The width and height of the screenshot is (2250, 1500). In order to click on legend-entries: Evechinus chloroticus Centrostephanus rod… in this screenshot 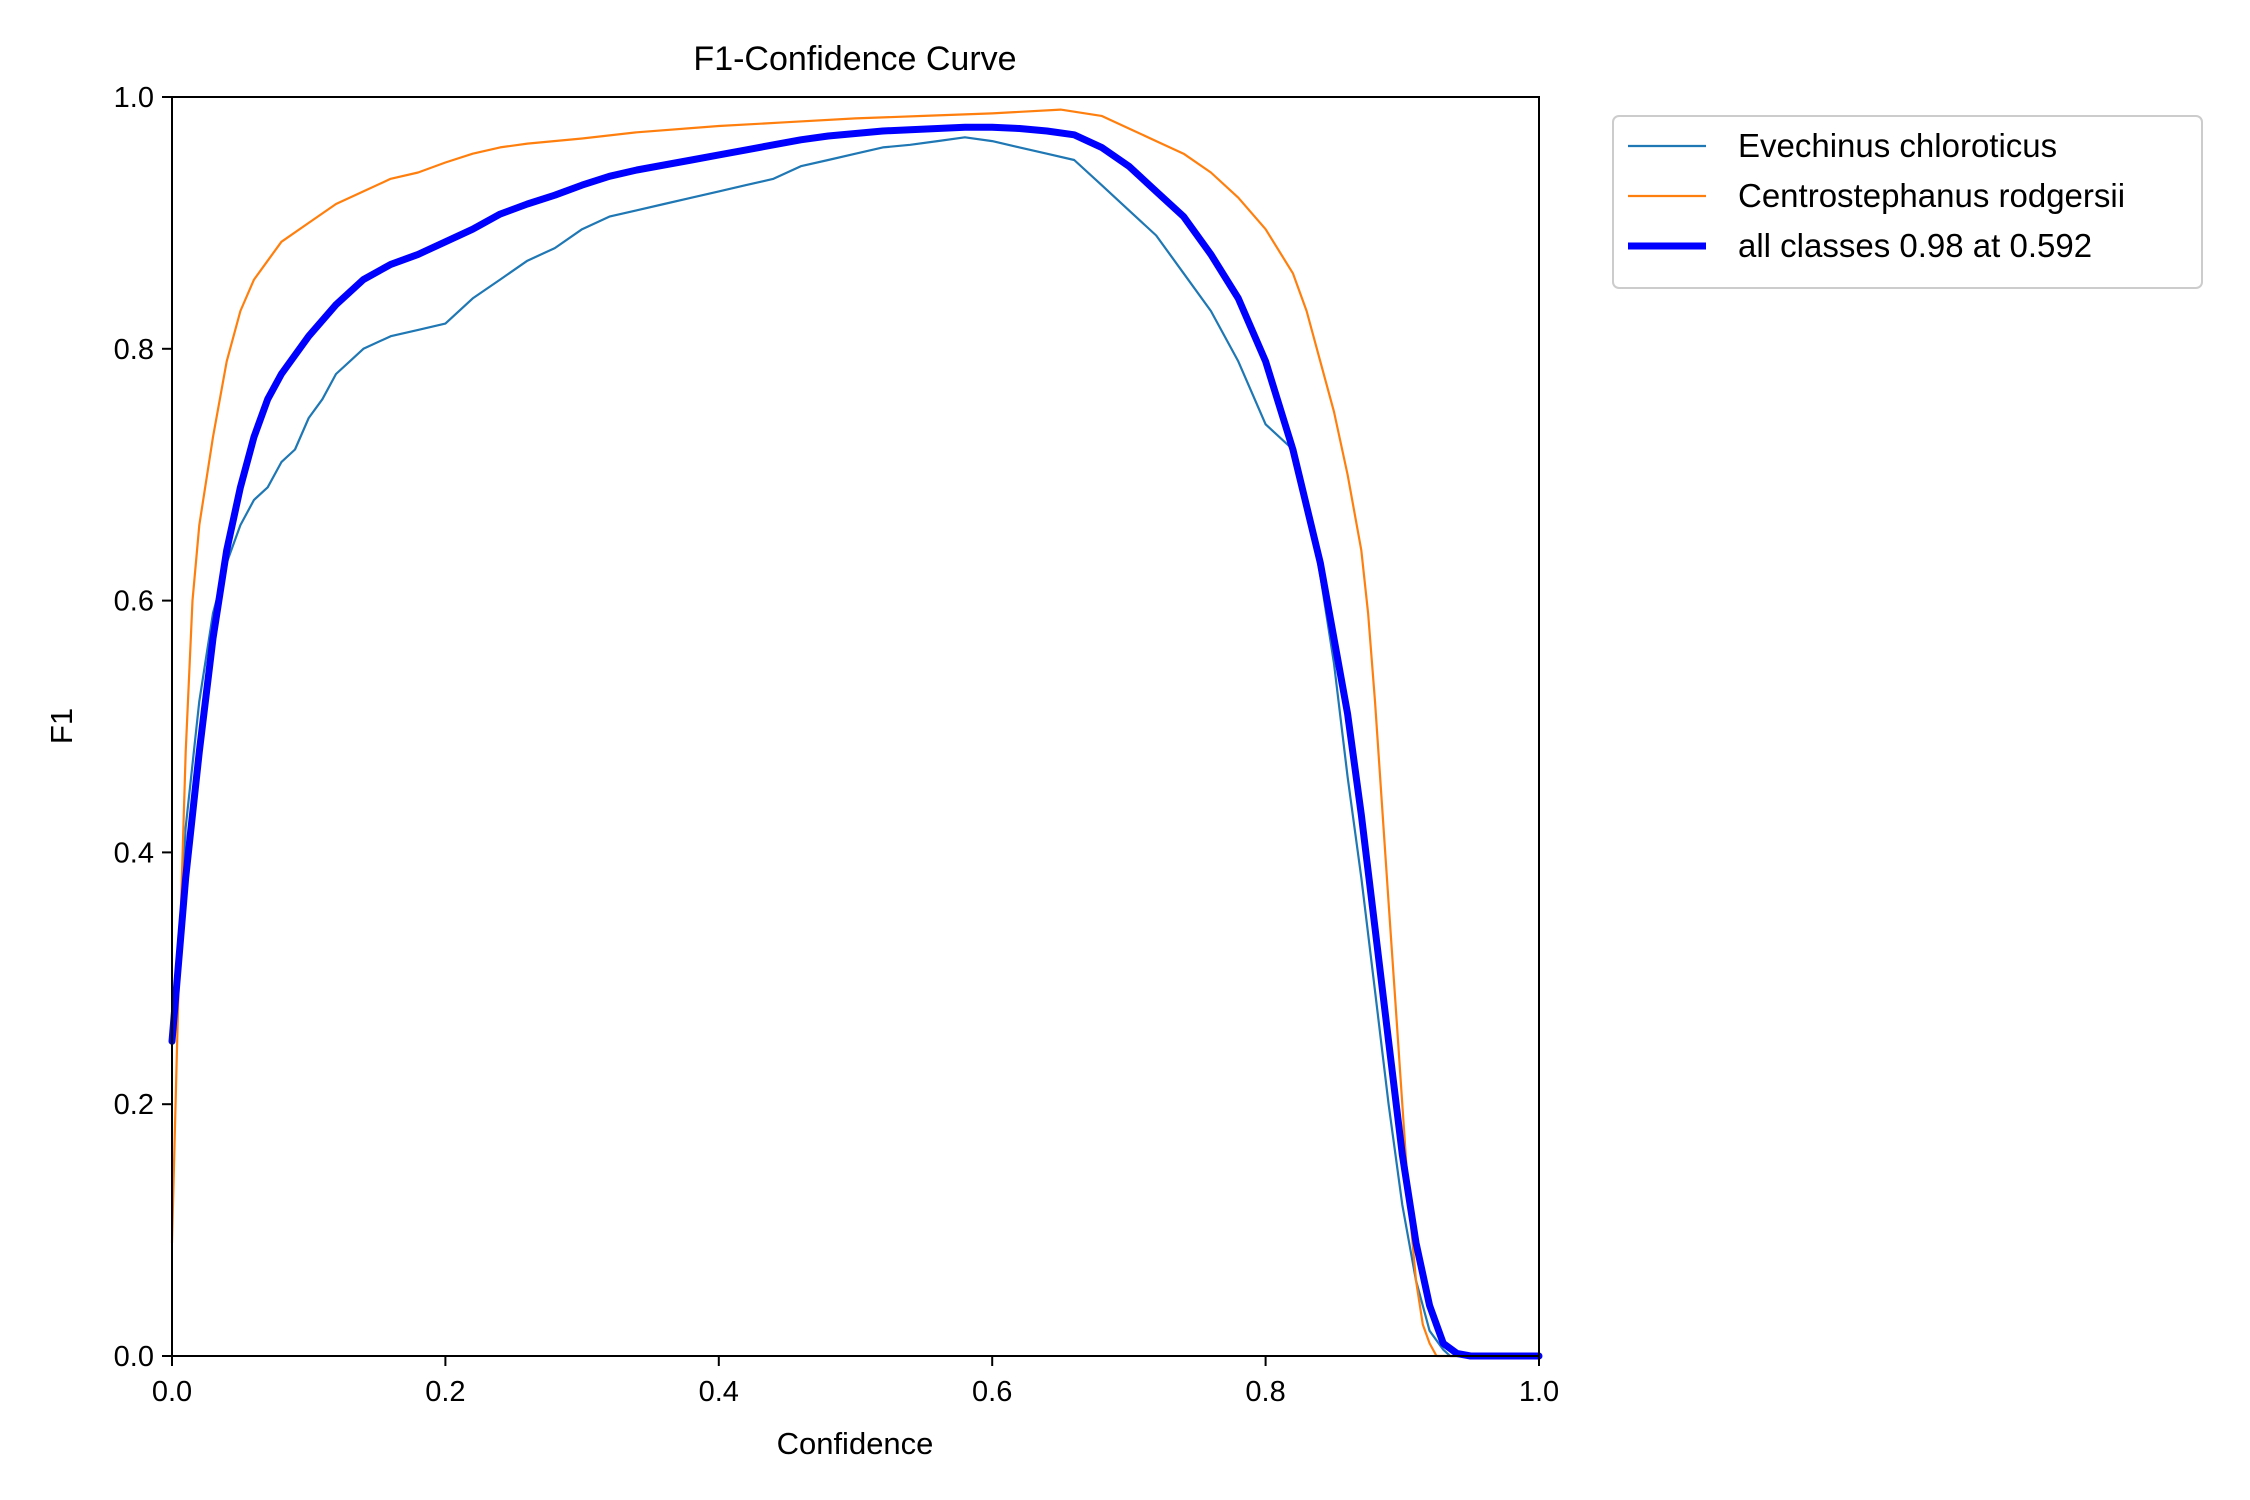, I will do `click(1876, 195)`.